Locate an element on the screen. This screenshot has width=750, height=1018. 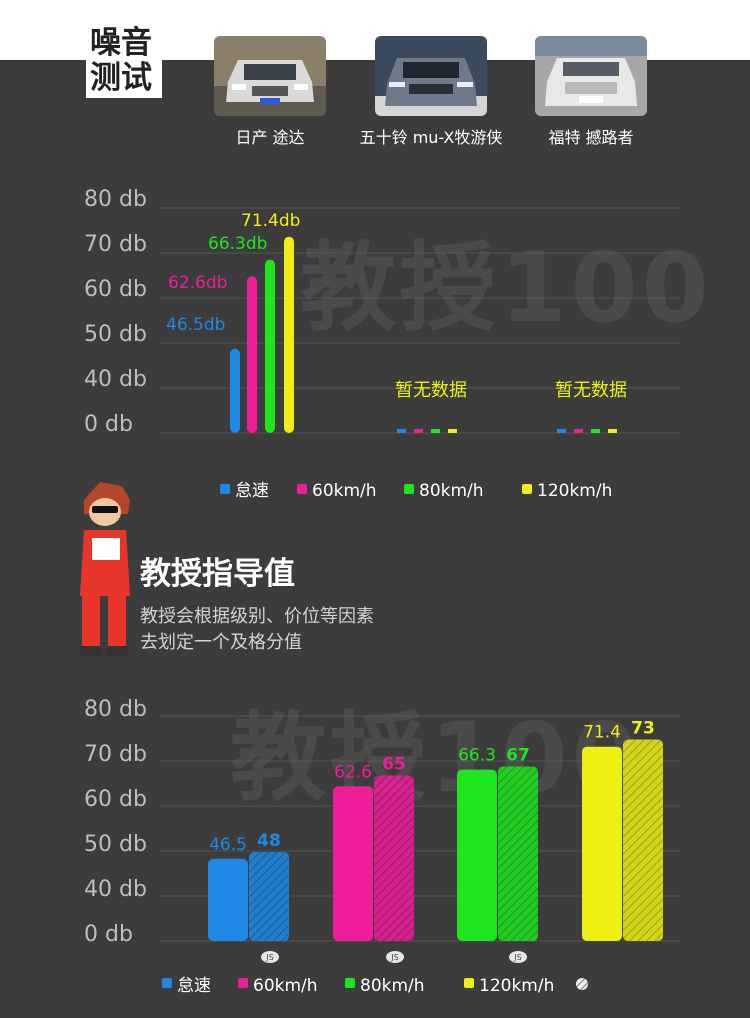
data-label-measured: 66.3 is located at coordinates (477, 756).